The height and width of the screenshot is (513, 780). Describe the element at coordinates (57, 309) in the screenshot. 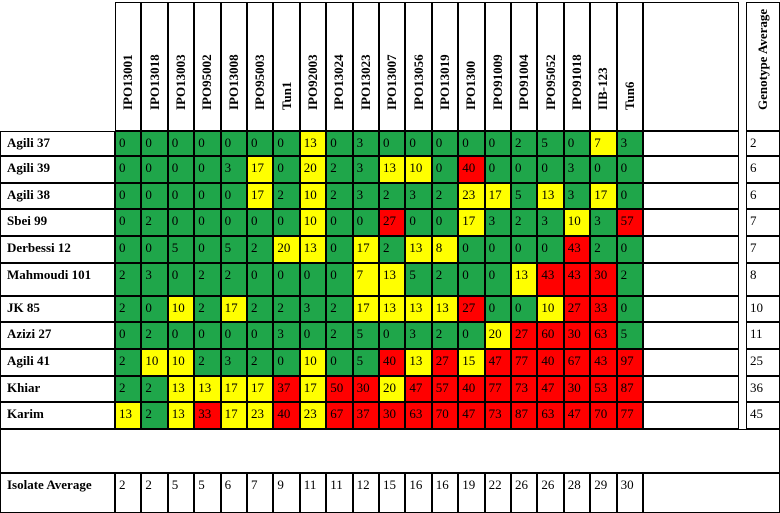

I see `genotype-label: JK 85` at that location.